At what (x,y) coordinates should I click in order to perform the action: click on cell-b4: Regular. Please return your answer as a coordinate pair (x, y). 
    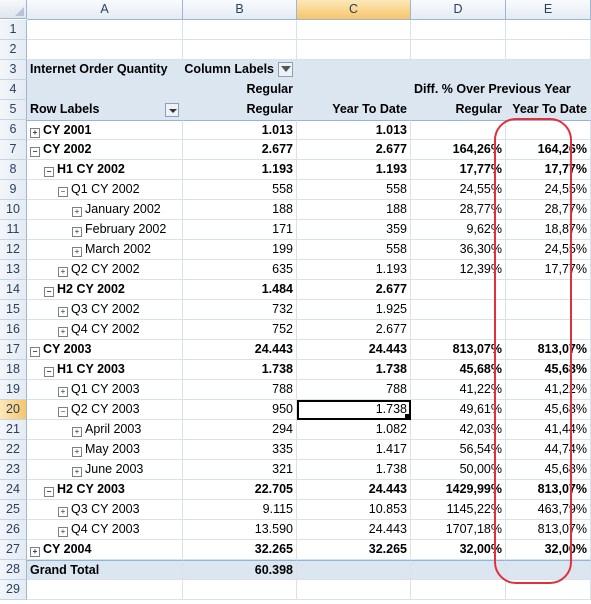
    Looking at the image, I should click on (240, 90).